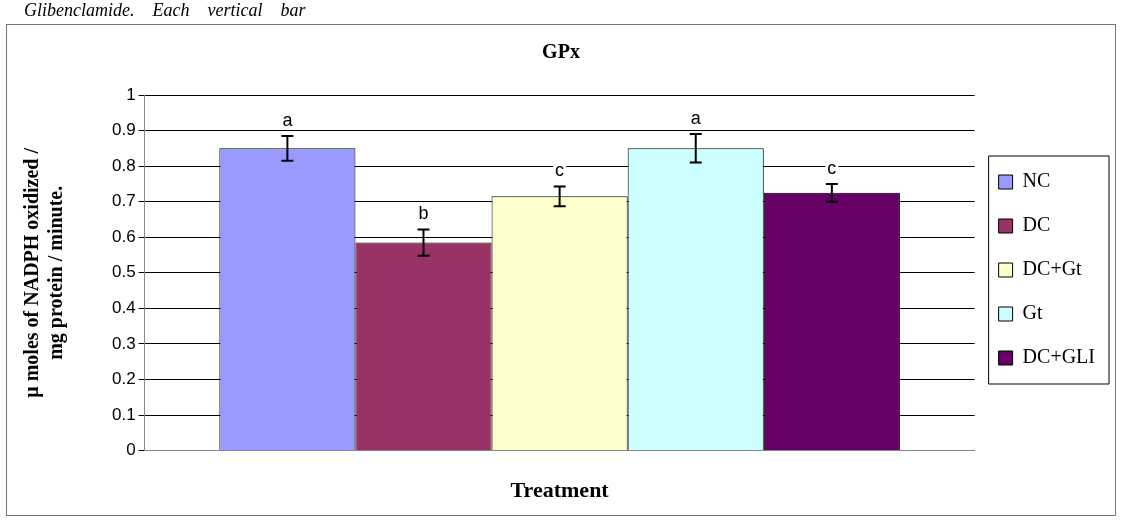 Image resolution: width=1122 pixels, height=521 pixels. I want to click on y-tick-label: 0.2, so click(123, 379).